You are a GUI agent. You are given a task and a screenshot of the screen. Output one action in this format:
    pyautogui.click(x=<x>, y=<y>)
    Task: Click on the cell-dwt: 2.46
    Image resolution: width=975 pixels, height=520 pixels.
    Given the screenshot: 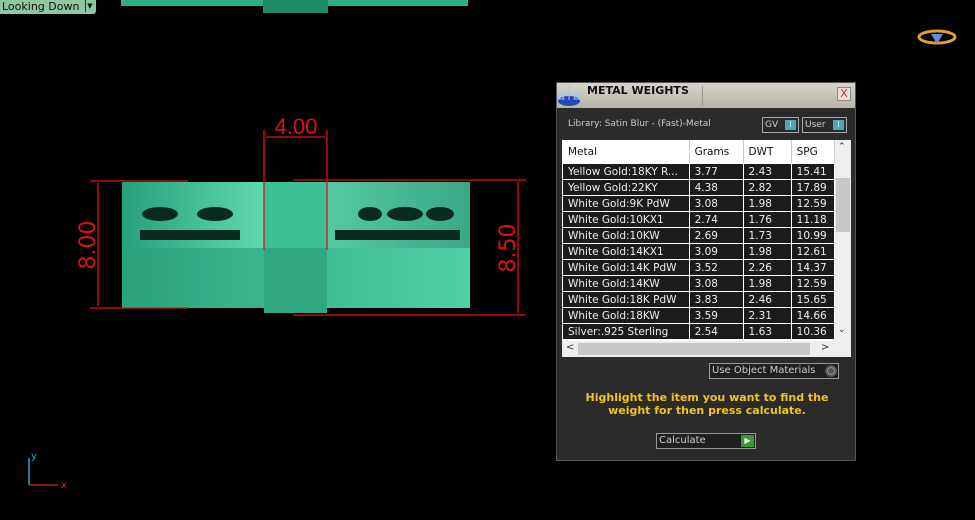 What is the action you would take?
    pyautogui.click(x=767, y=299)
    